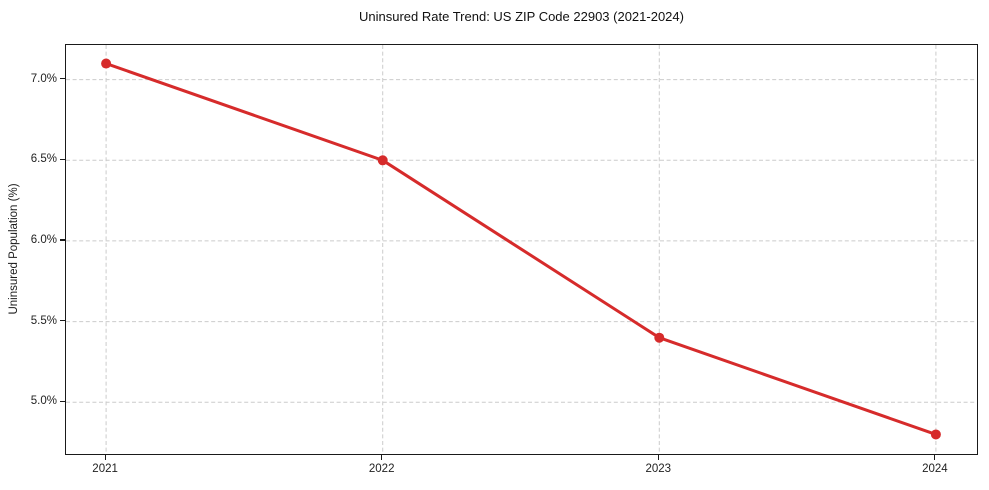 The height and width of the screenshot is (490, 989). I want to click on y-tick-label: 5.0%, so click(43, 401).